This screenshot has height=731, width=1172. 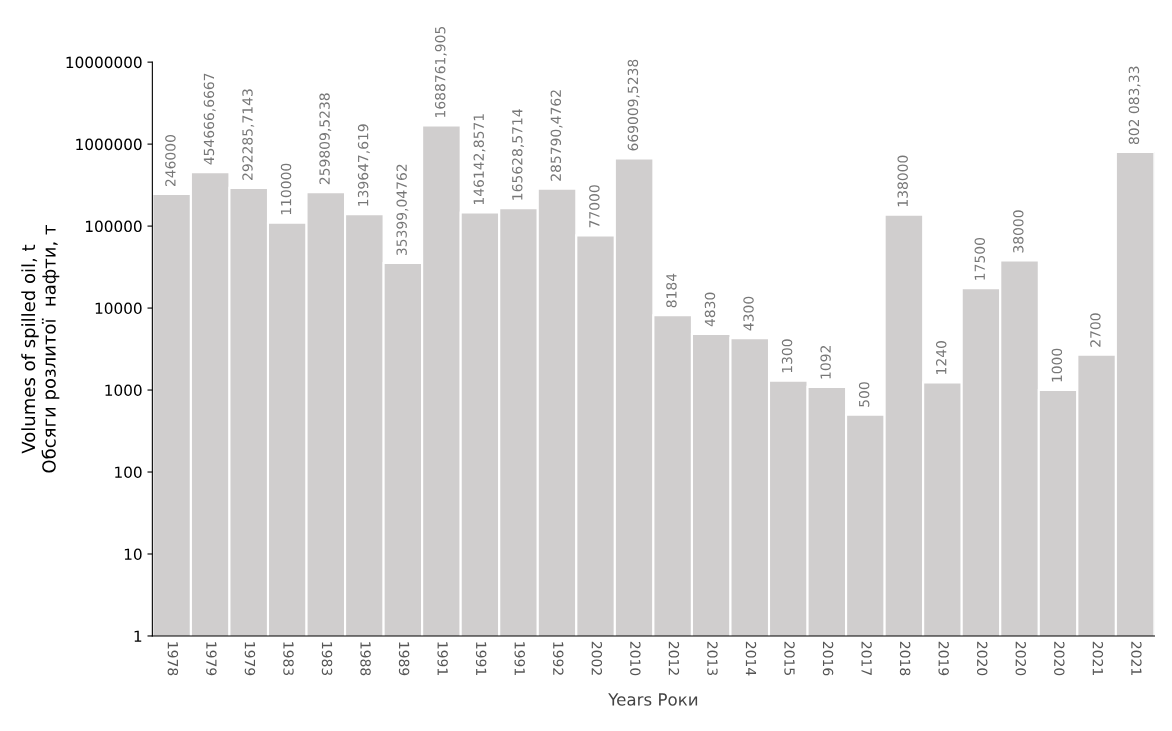 I want to click on y-tick-label: 100, so click(x=128, y=472).